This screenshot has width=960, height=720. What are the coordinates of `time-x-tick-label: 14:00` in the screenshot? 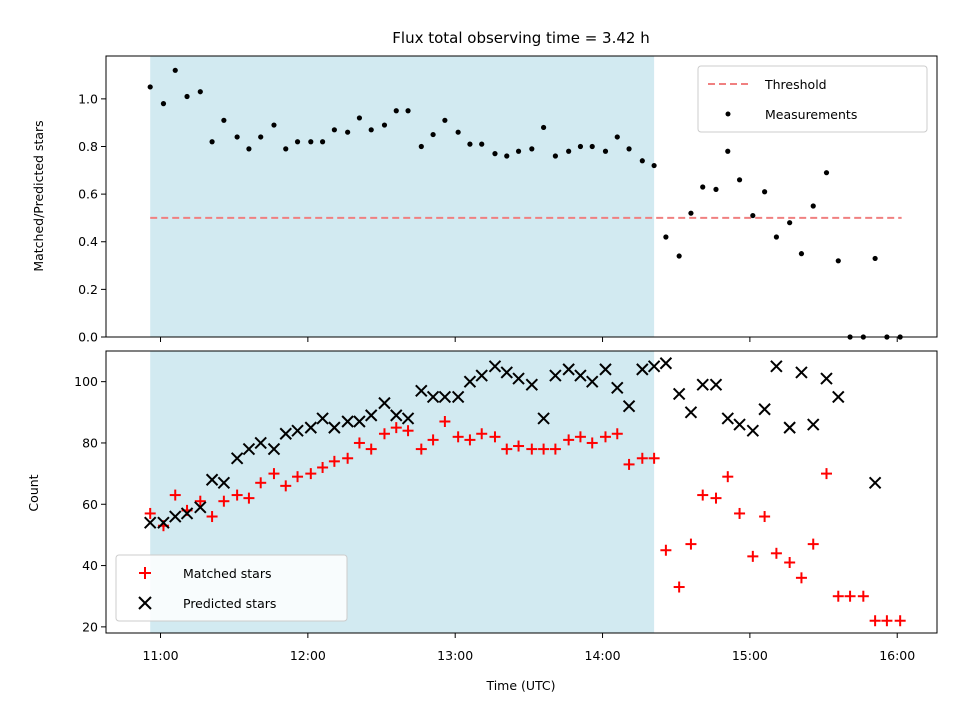 It's located at (603, 655).